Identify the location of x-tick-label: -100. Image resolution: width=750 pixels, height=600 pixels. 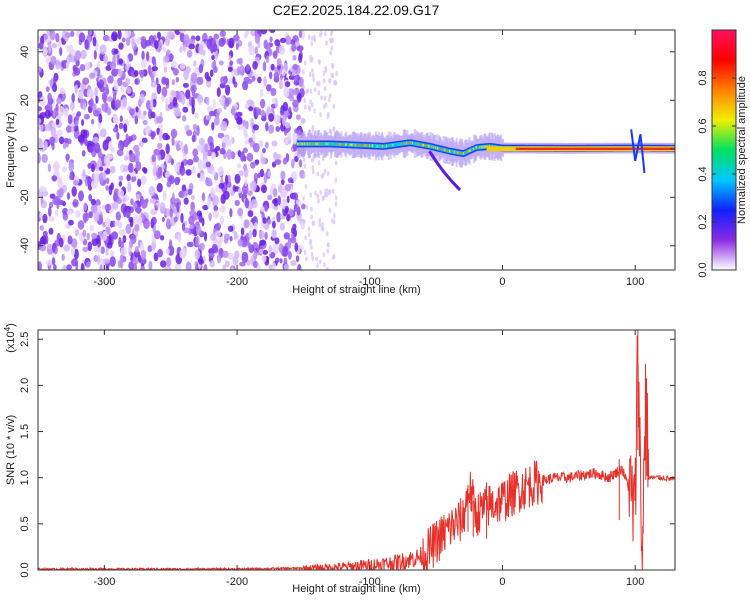
(370, 582).